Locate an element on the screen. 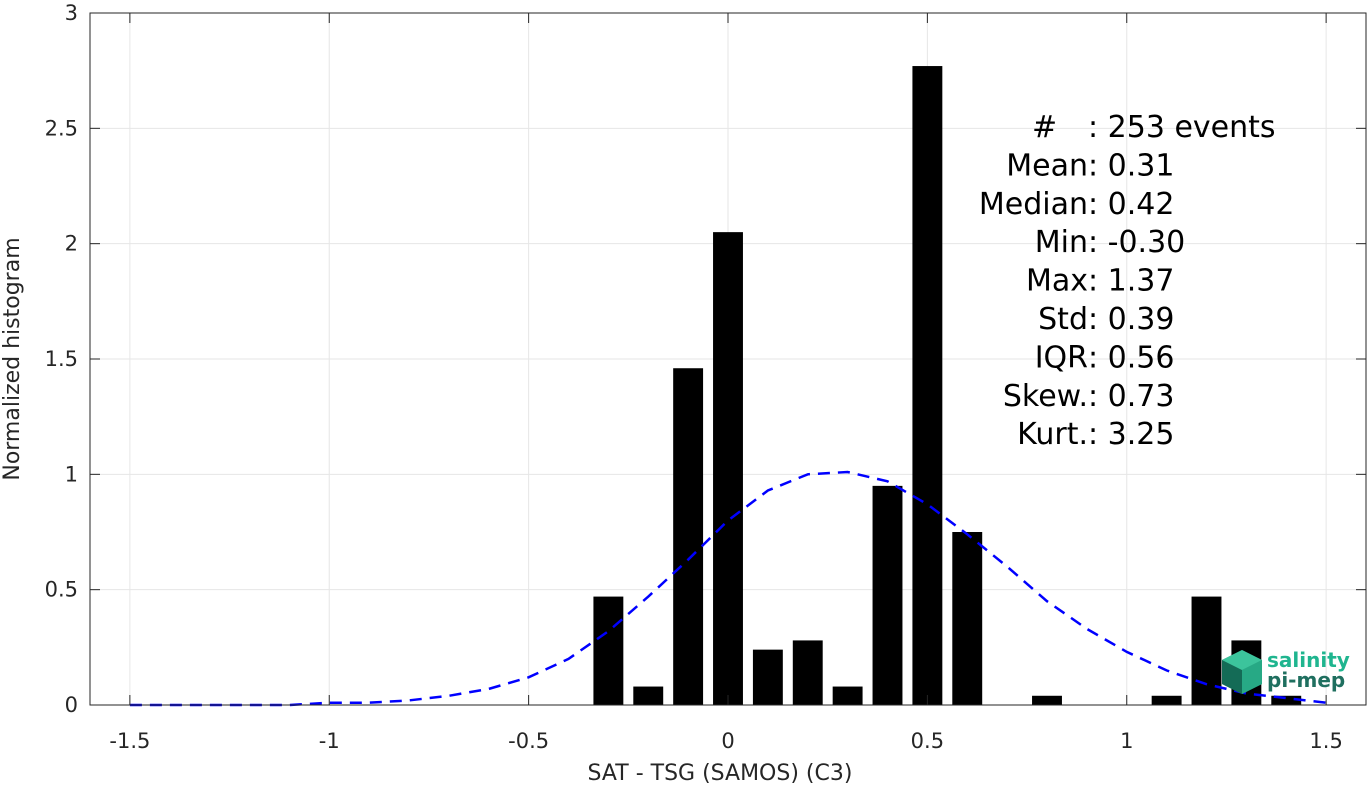 The width and height of the screenshot is (1367, 785). stat-label: # is located at coordinates (1044, 127).